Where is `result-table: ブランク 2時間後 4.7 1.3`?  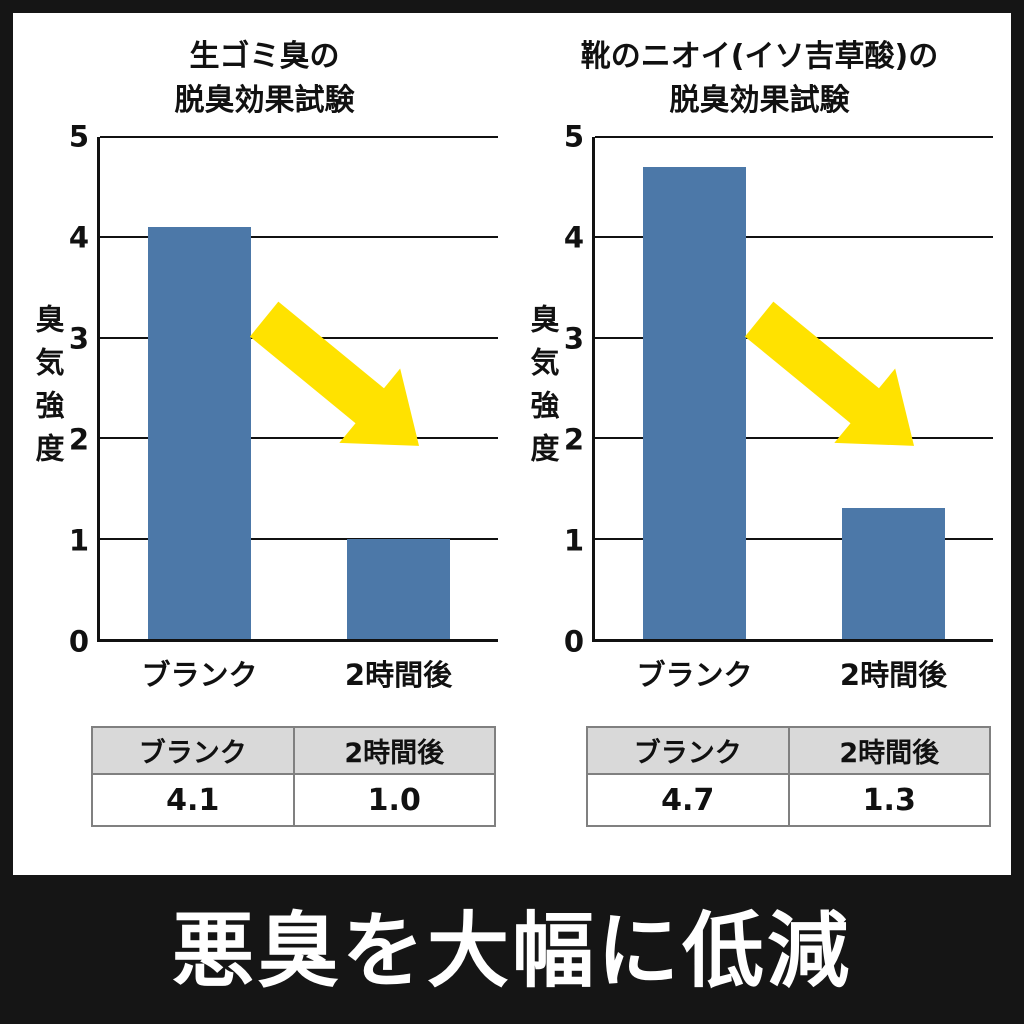
result-table: ブランク 2時間後 4.7 1.3 is located at coordinates (788, 776).